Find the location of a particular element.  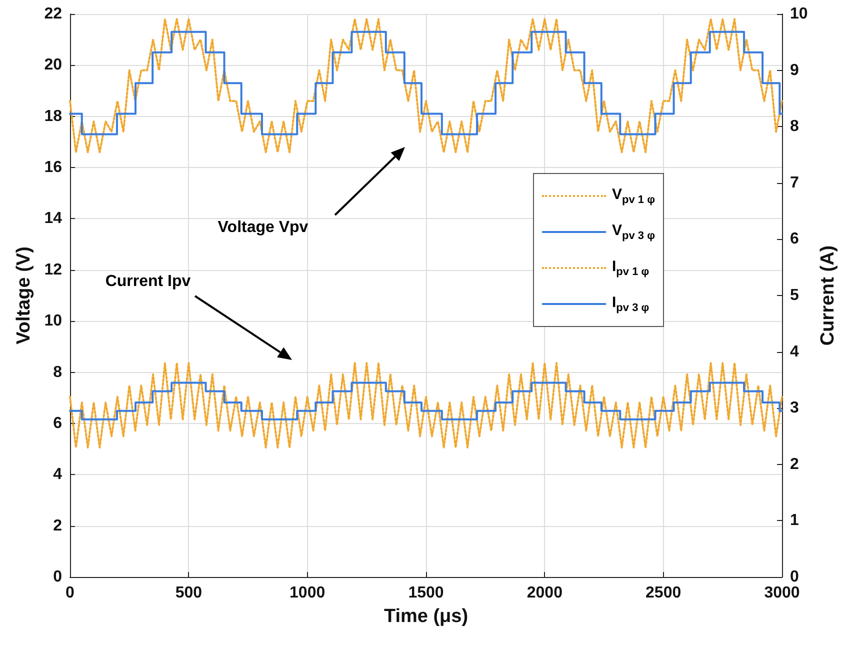

y-tick-label: 2 is located at coordinates (57, 525).